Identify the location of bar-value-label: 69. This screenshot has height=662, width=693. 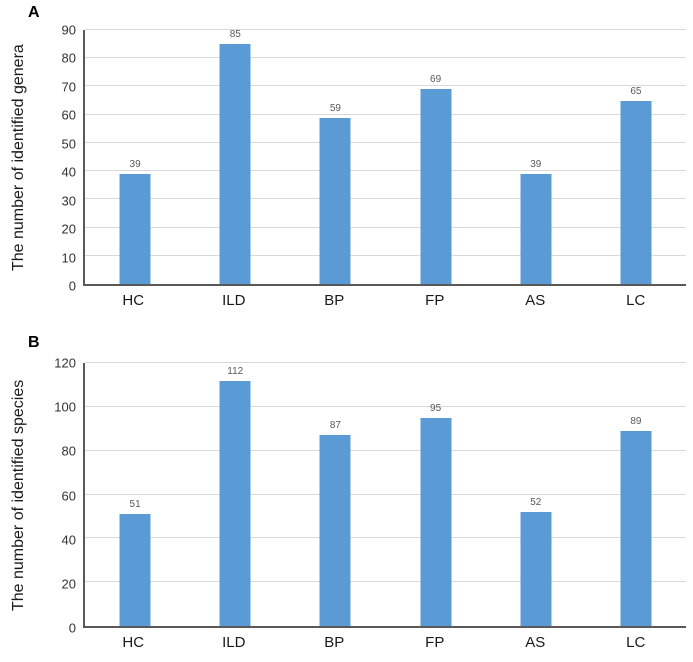
(436, 80).